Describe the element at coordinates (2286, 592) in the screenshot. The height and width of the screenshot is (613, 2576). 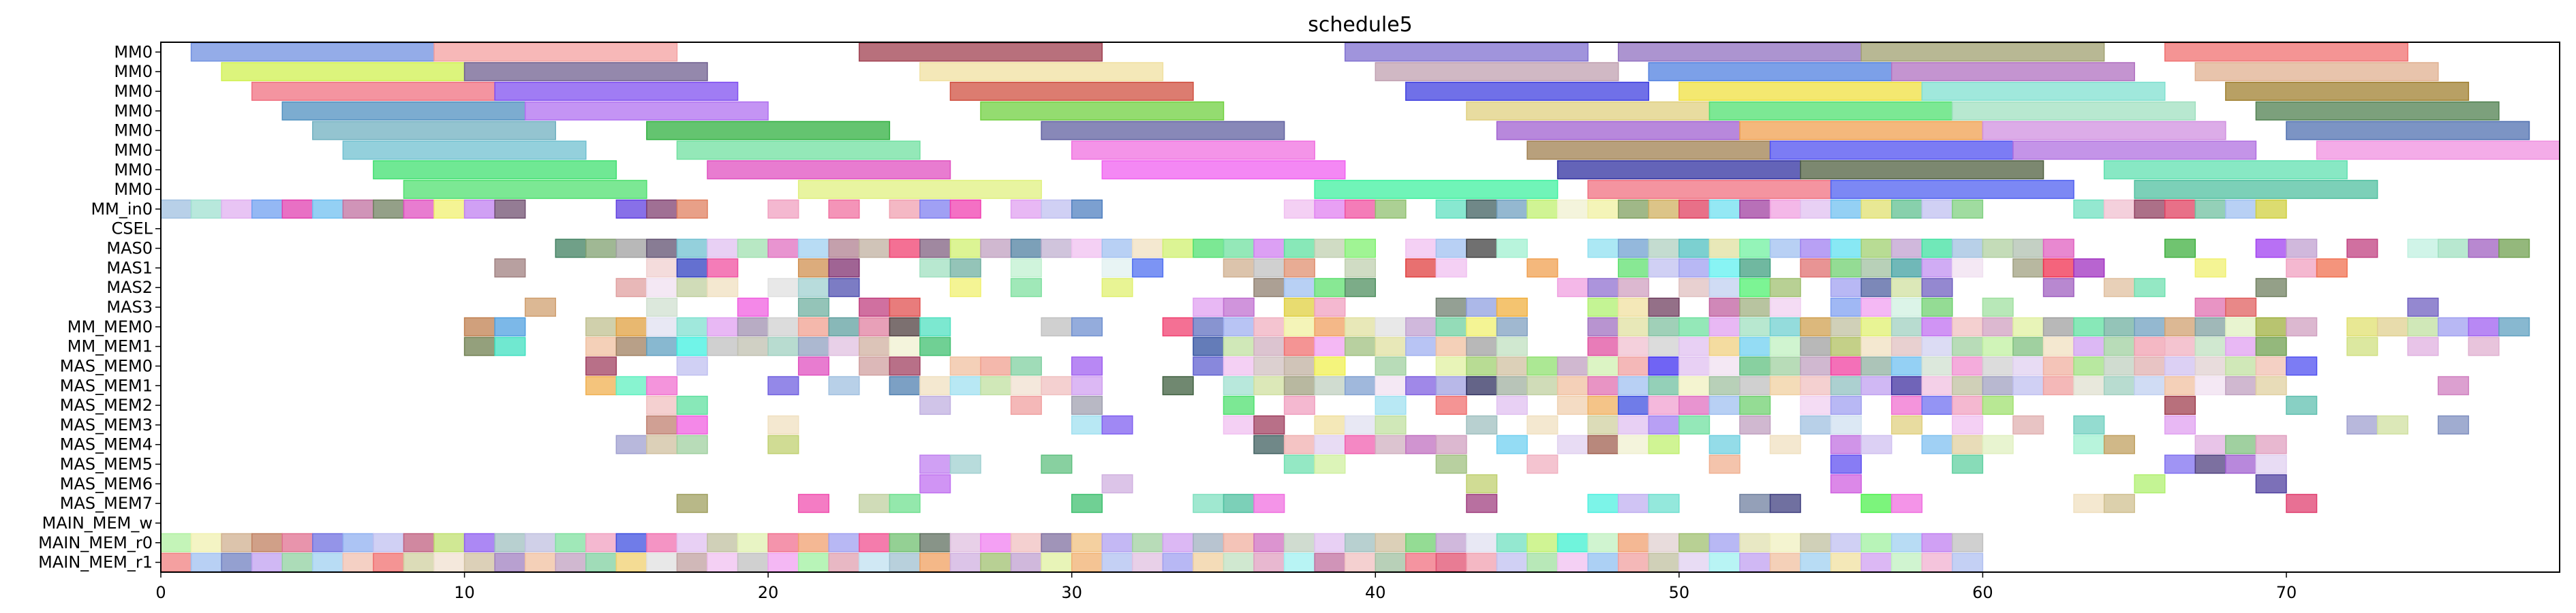
I see `x-tick-label: 70` at that location.